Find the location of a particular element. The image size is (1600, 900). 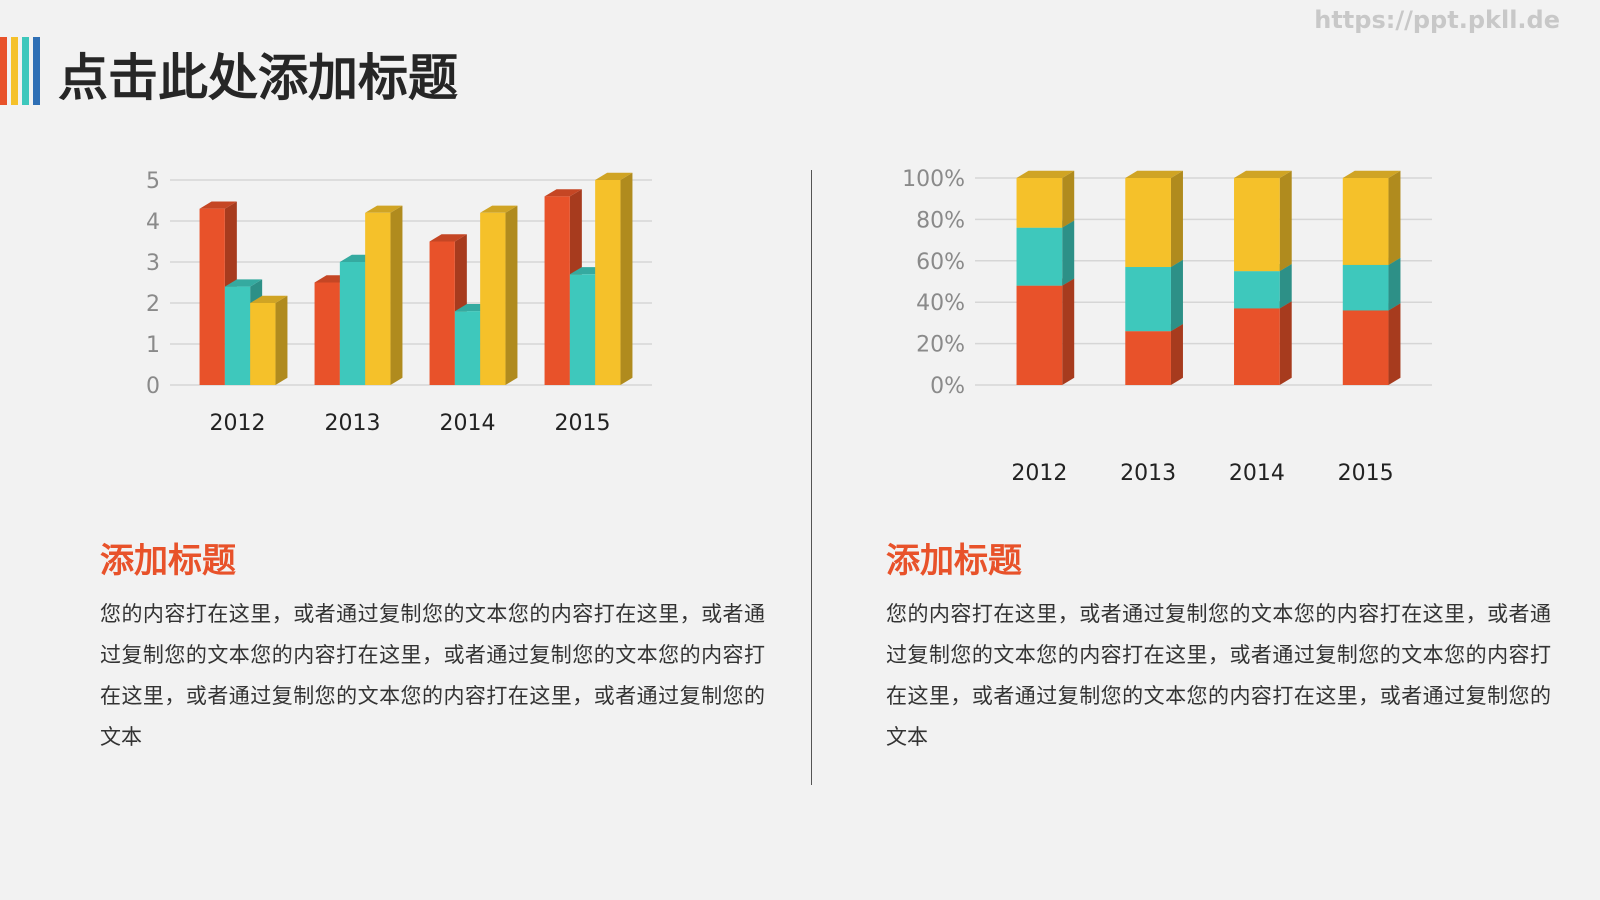

y-tick-label: 3 is located at coordinates (153, 263).